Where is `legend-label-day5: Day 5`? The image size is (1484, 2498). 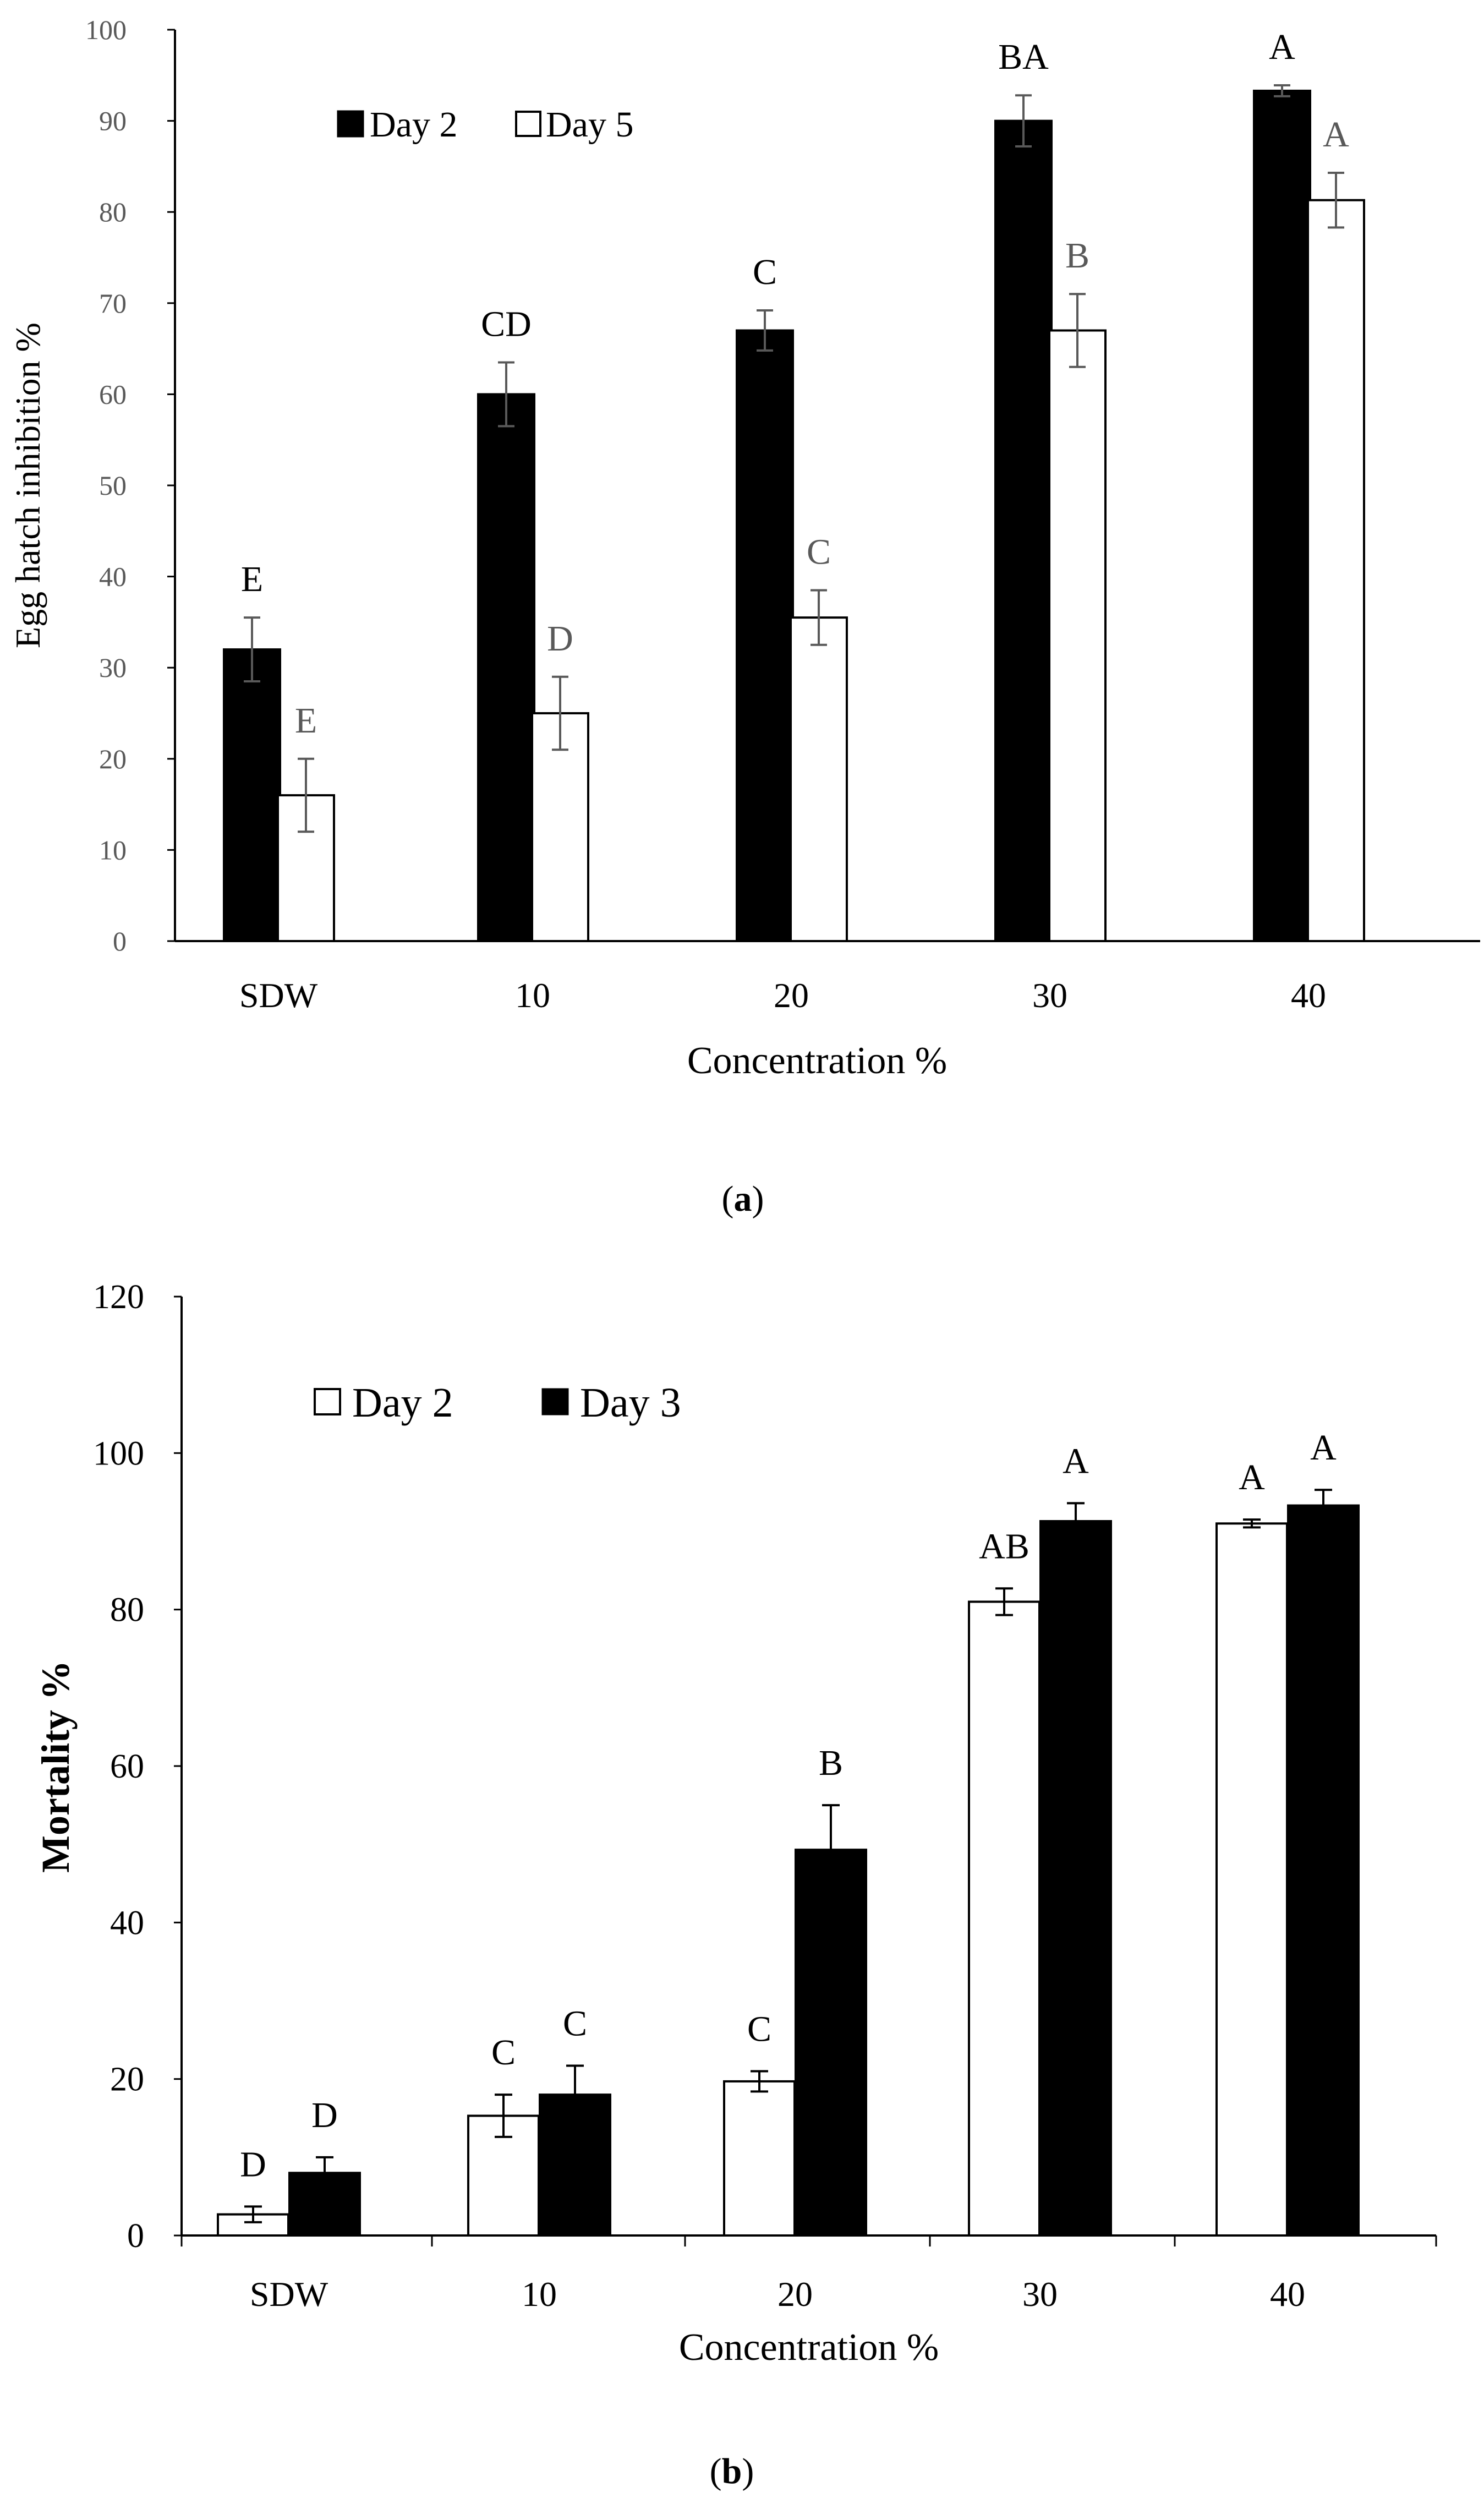
legend-label-day5: Day 5 is located at coordinates (589, 125).